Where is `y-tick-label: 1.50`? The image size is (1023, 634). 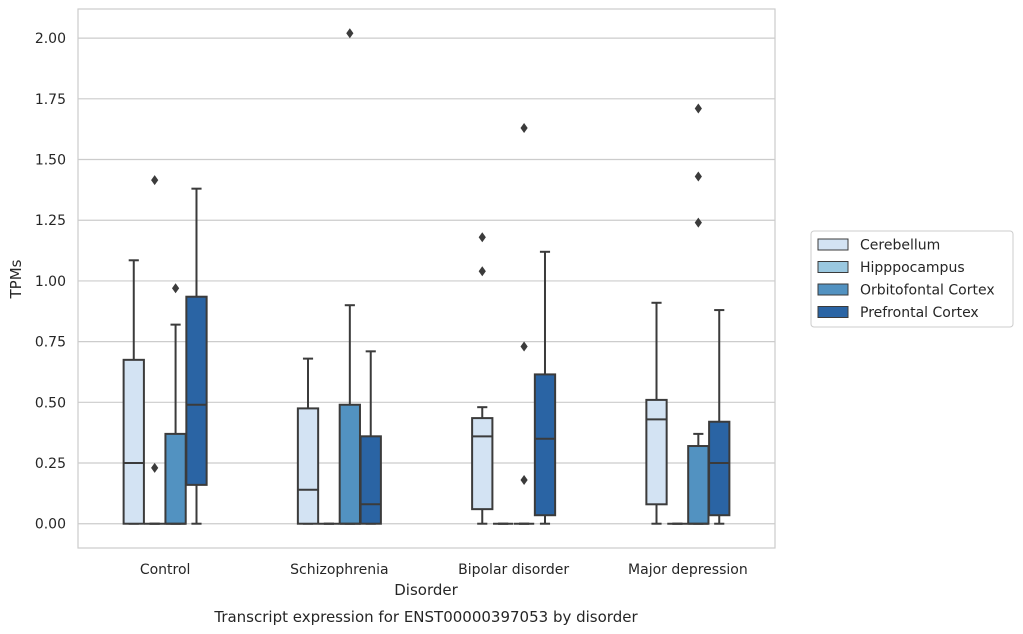
y-tick-label: 1.50 is located at coordinates (50, 161).